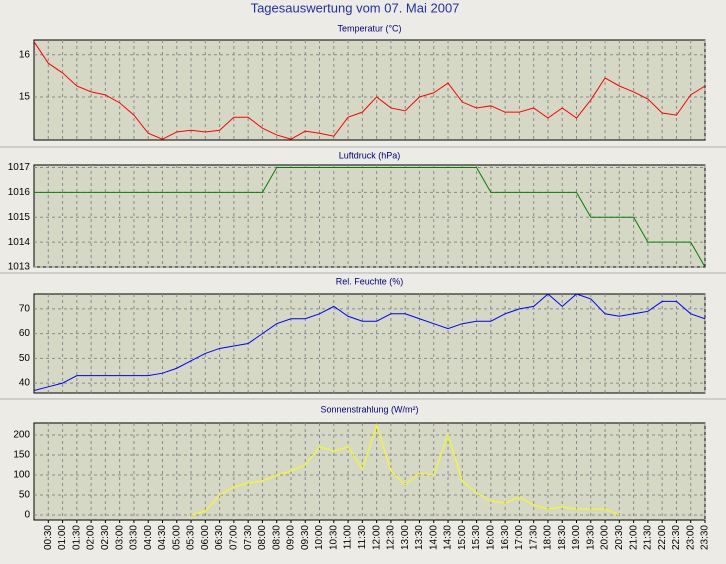  Describe the element at coordinates (25, 97) in the screenshot. I see `y-tick-label: 15` at that location.